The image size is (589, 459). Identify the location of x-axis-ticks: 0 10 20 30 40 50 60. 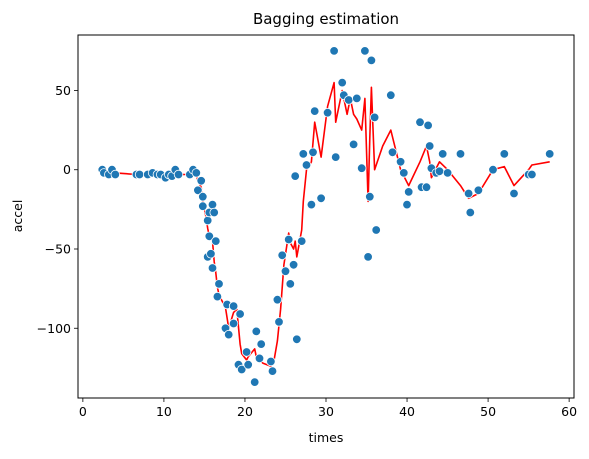
(328, 408).